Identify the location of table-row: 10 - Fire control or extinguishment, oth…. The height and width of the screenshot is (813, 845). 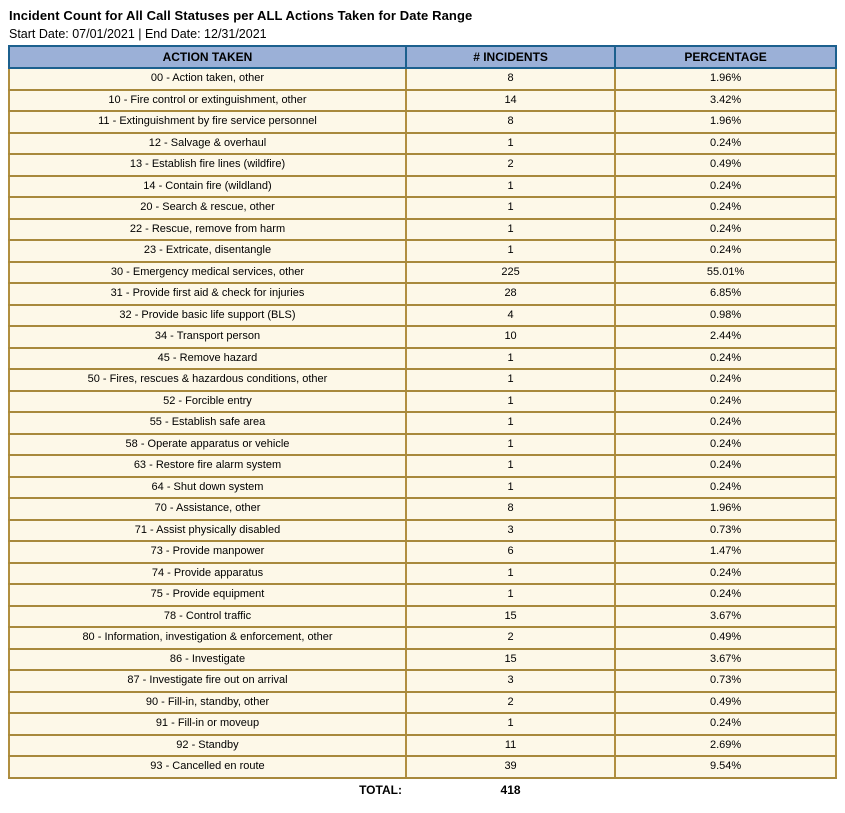
(422, 100).